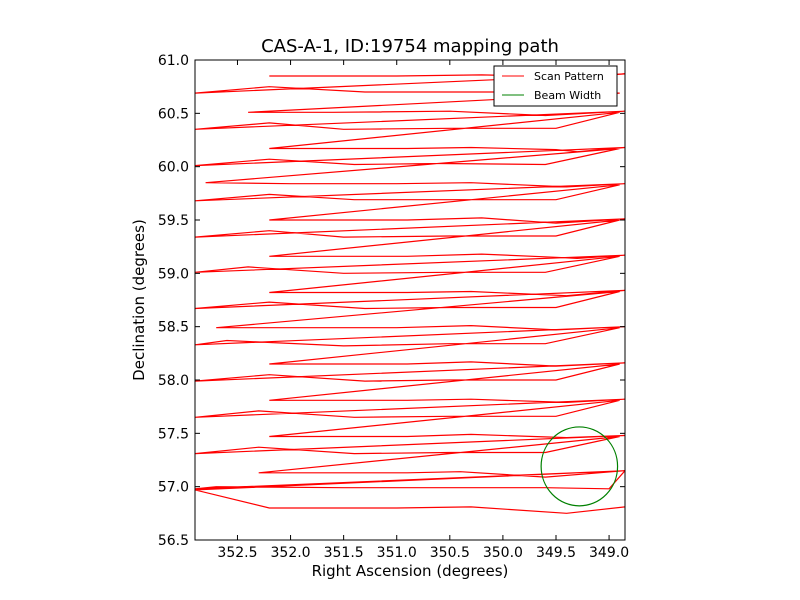 The height and width of the screenshot is (600, 800). I want to click on x-tick-label: 350.5, so click(450, 553).